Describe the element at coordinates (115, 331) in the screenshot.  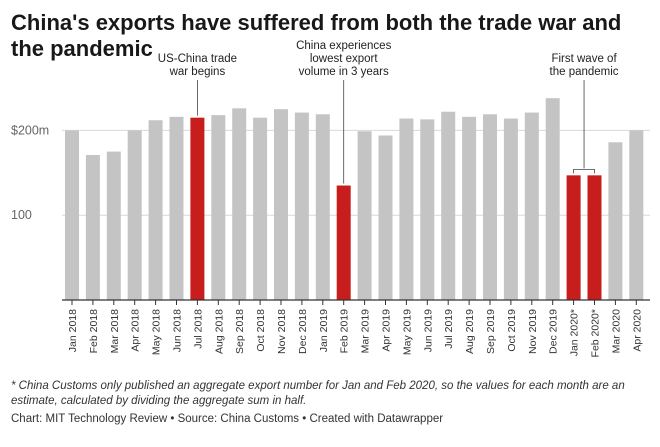
I see `x-tick-label: Mar 2018` at that location.